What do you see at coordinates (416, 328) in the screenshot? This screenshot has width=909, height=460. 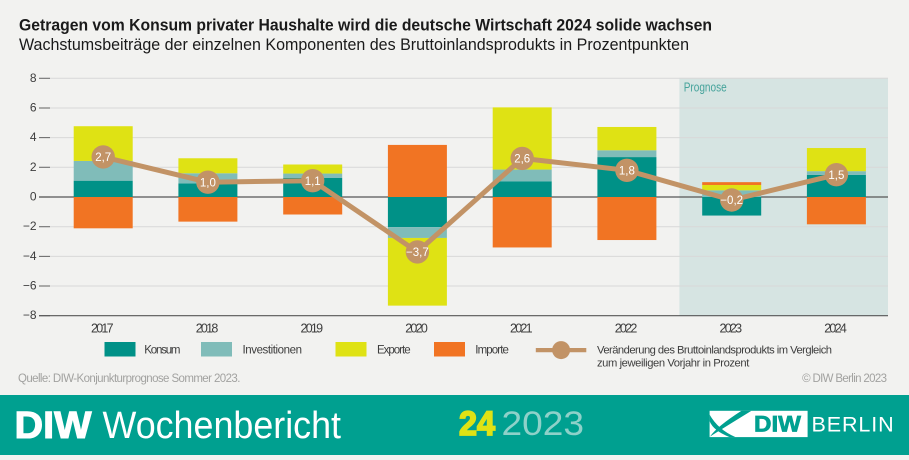 I see `svg-text: 2020` at bounding box center [416, 328].